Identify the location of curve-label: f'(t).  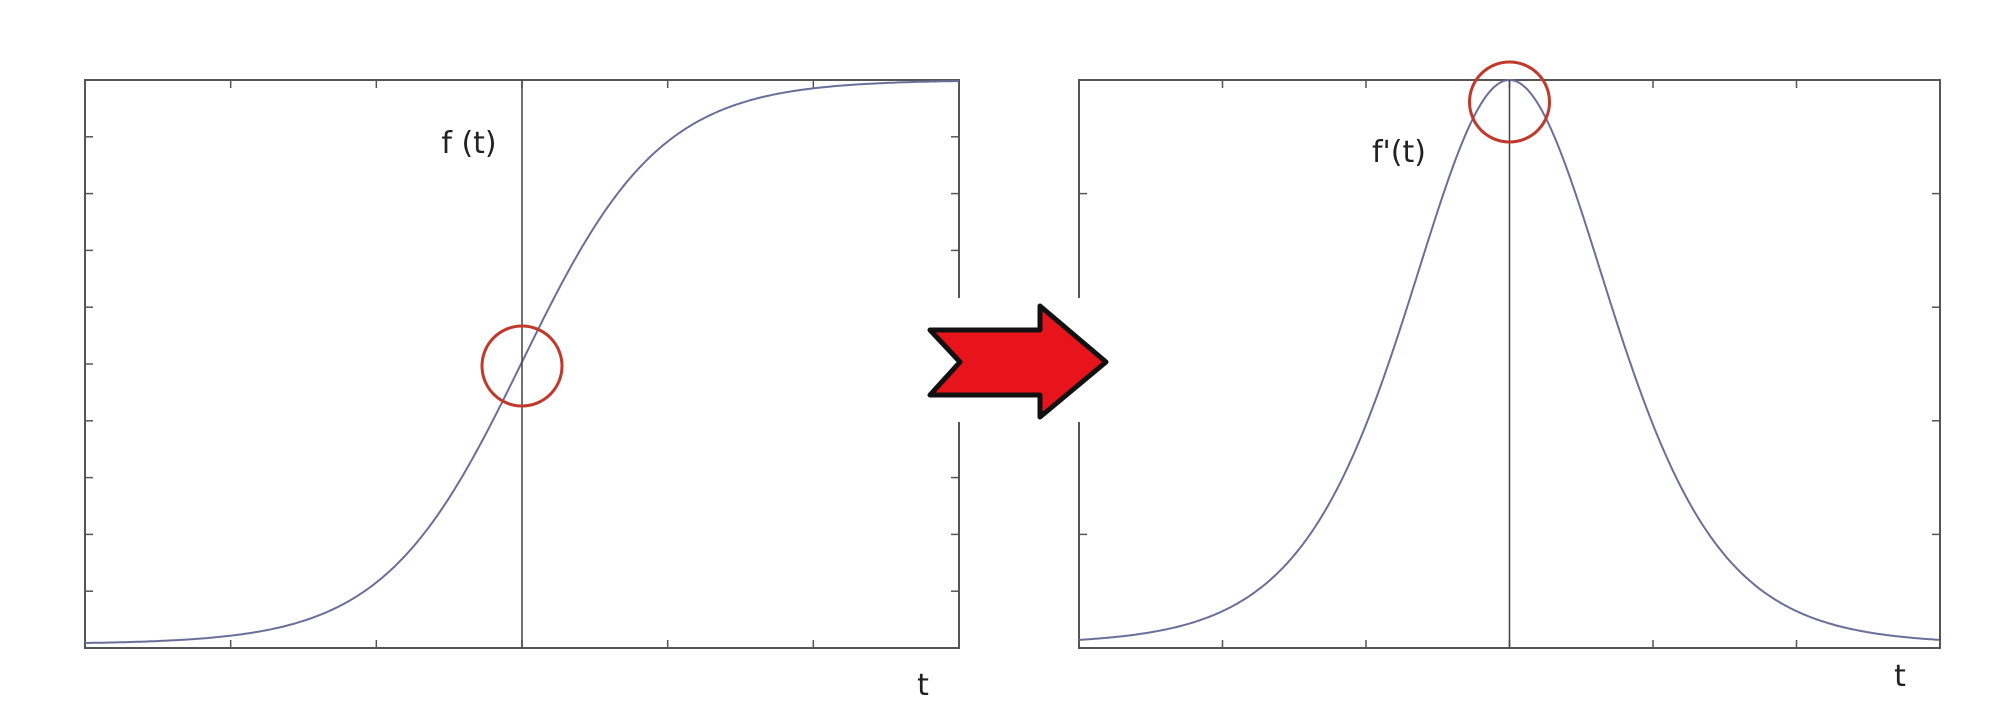
(1399, 152).